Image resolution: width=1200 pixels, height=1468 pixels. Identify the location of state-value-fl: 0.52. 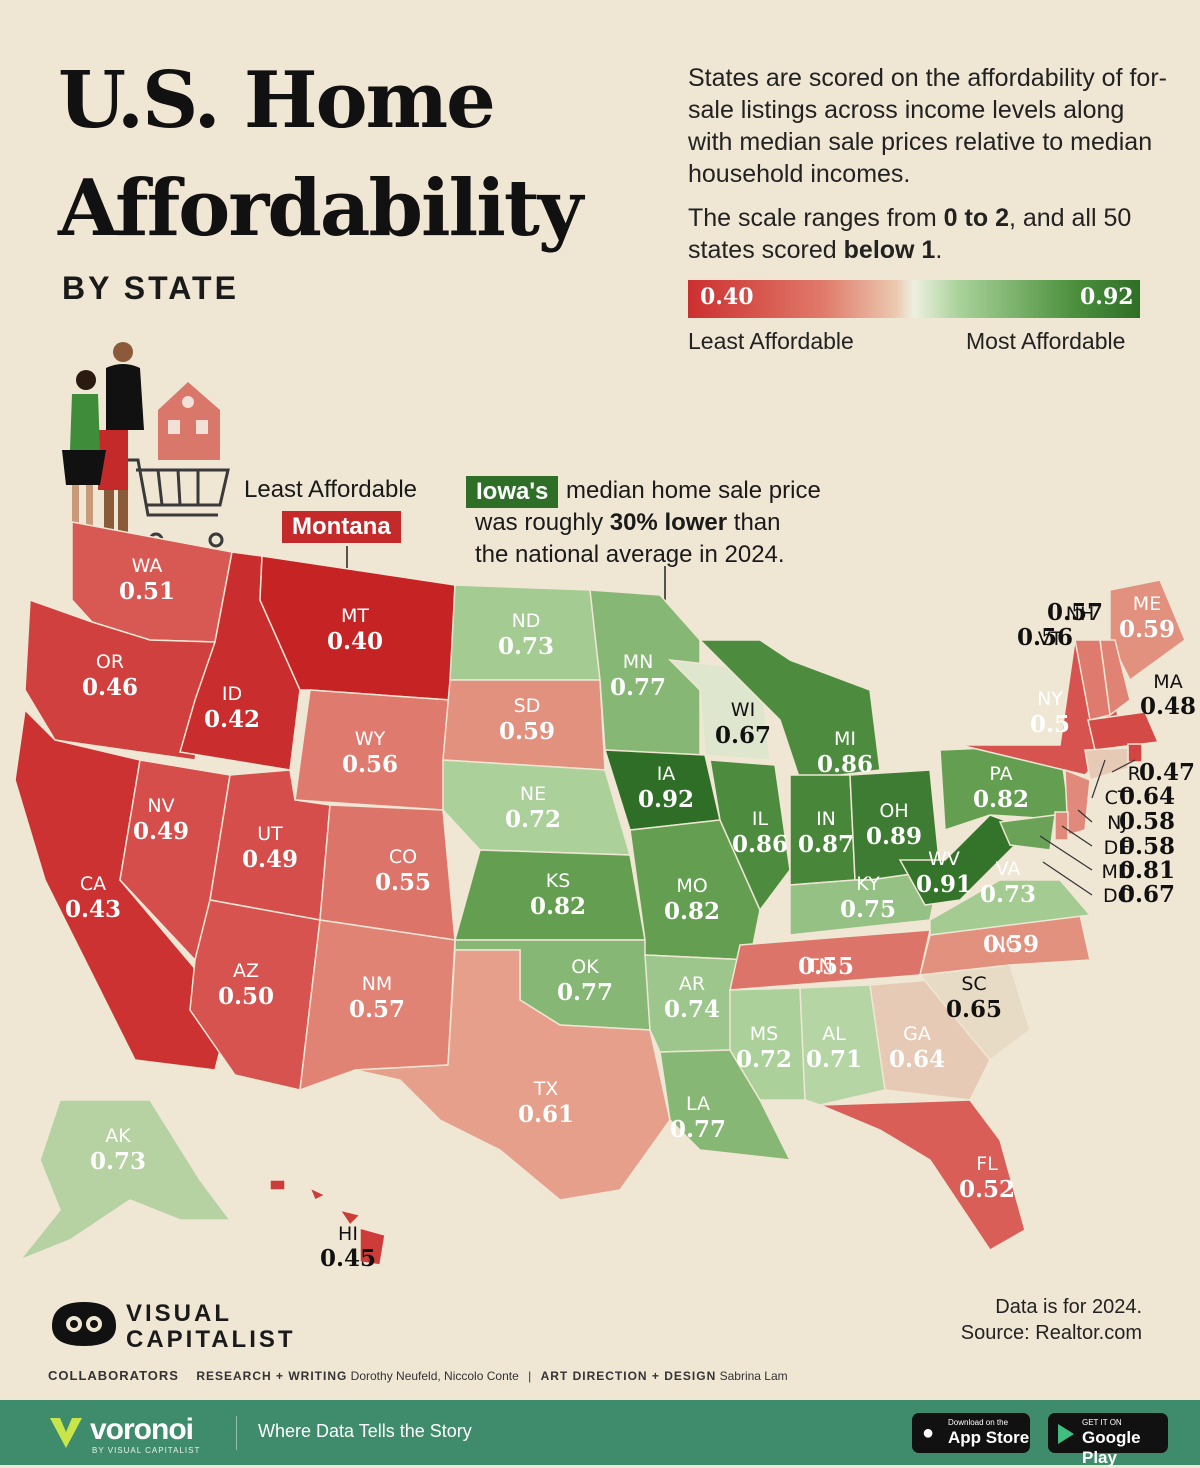
(987, 1189).